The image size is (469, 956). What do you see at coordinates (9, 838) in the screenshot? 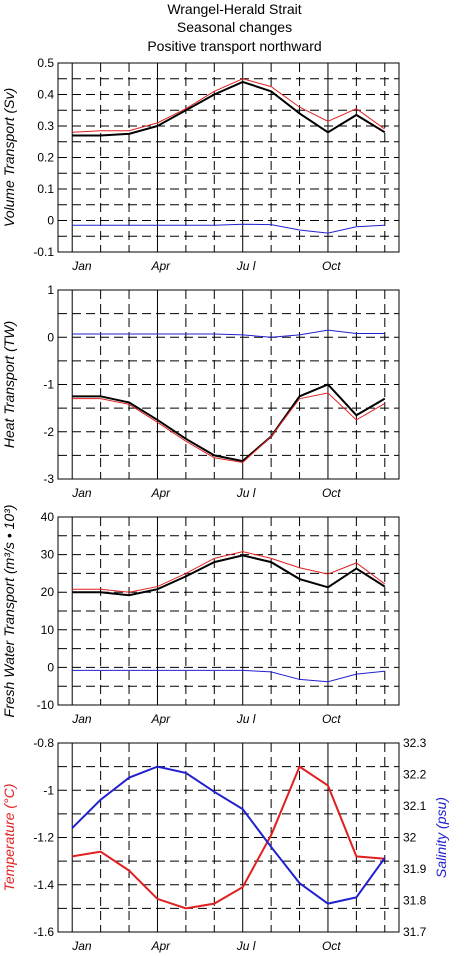
I see `y-axis-label: Temperature (°C)` at bounding box center [9, 838].